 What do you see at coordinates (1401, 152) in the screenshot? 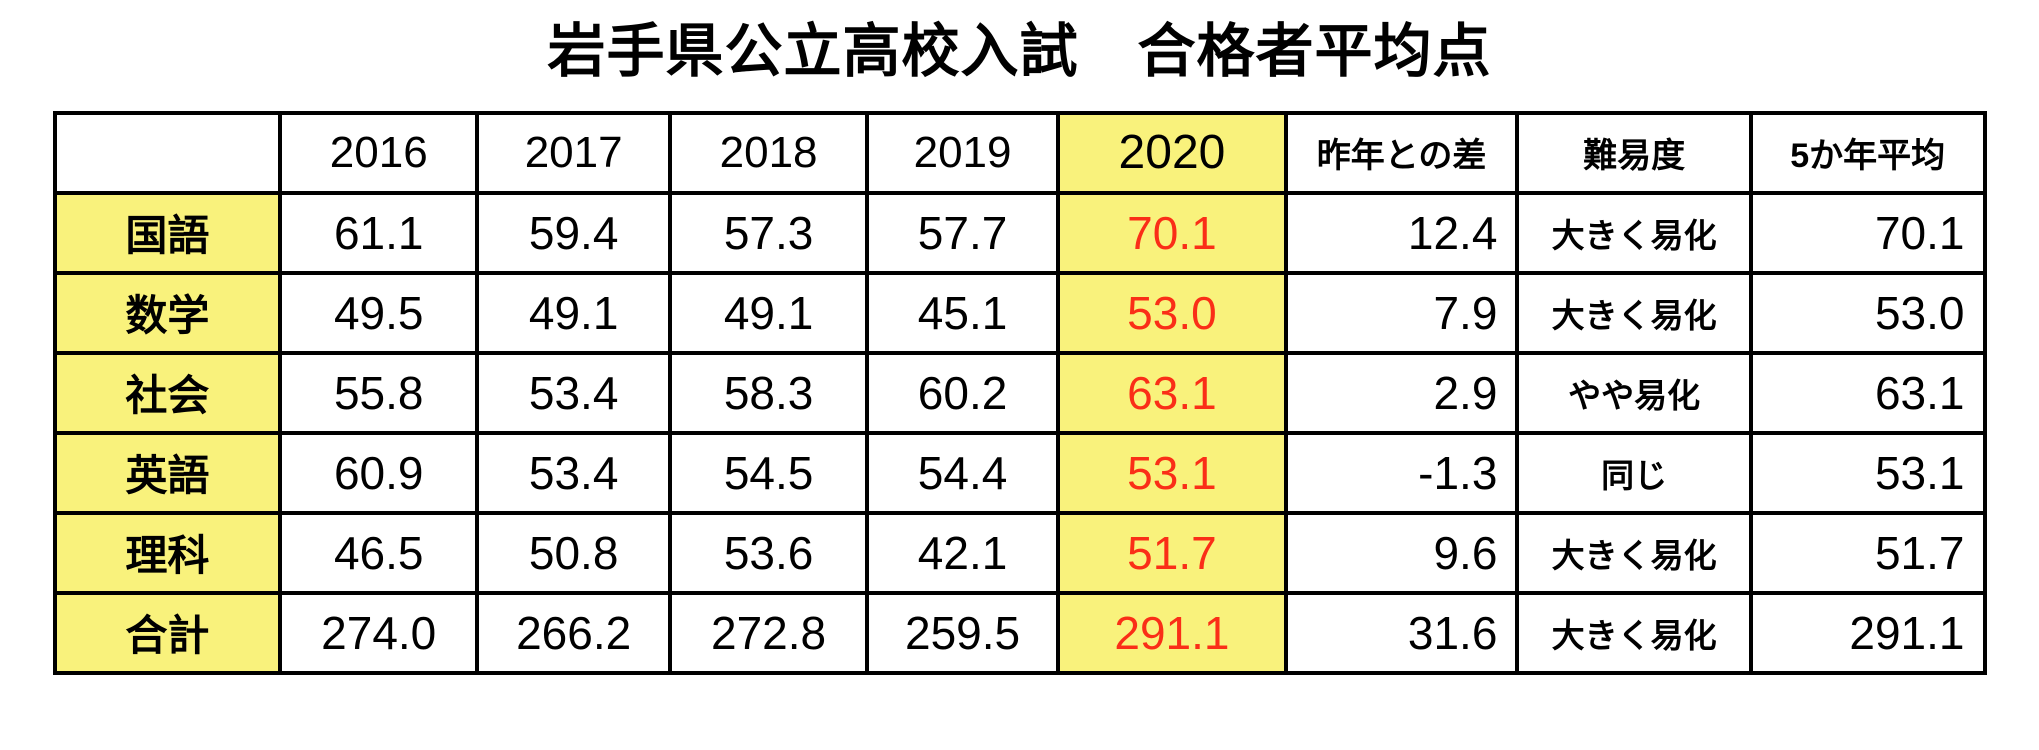
I see `column-header-diff: 昨年との差` at bounding box center [1401, 152].